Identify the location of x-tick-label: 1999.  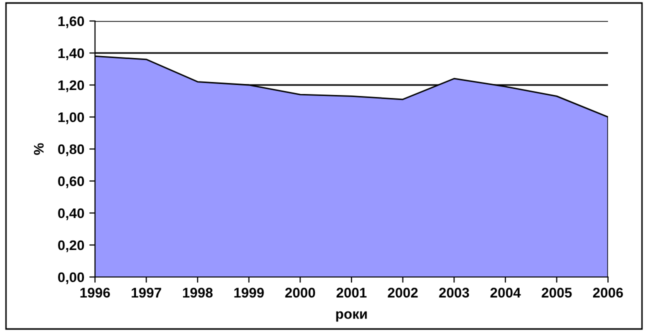
(249, 293).